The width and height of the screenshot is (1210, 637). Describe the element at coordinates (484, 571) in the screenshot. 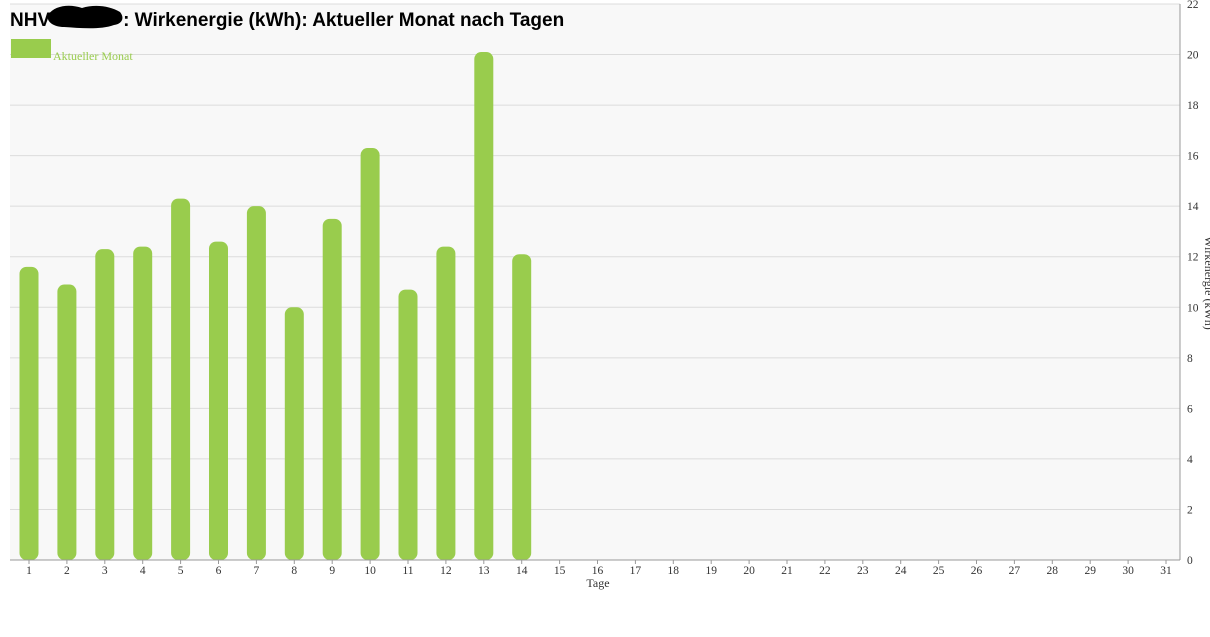

I see `x-tick-label: 13` at that location.